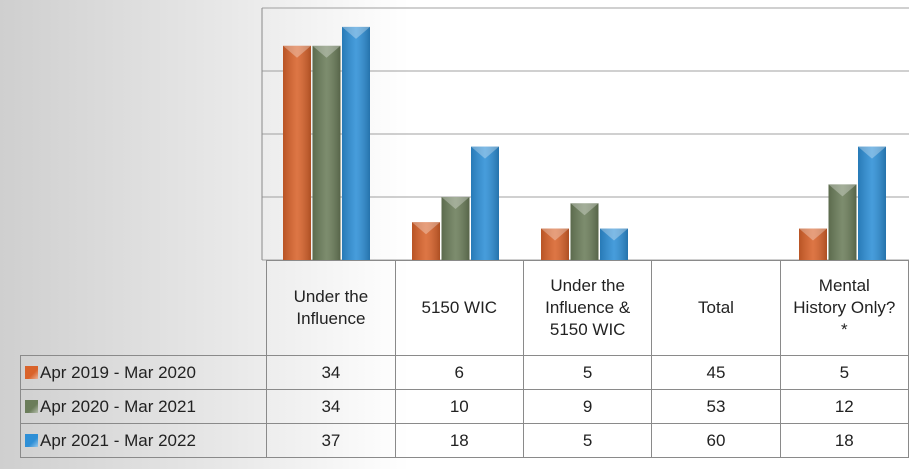  What do you see at coordinates (844, 308) in the screenshot?
I see `category-label: Mental History Only?*` at bounding box center [844, 308].